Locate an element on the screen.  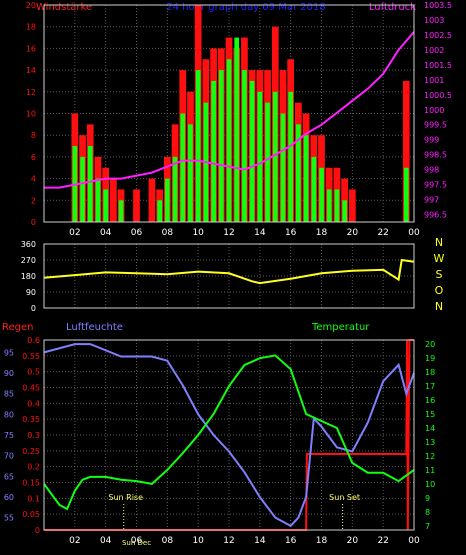
wind-x-tick: 22 is located at coordinates (382, 233).